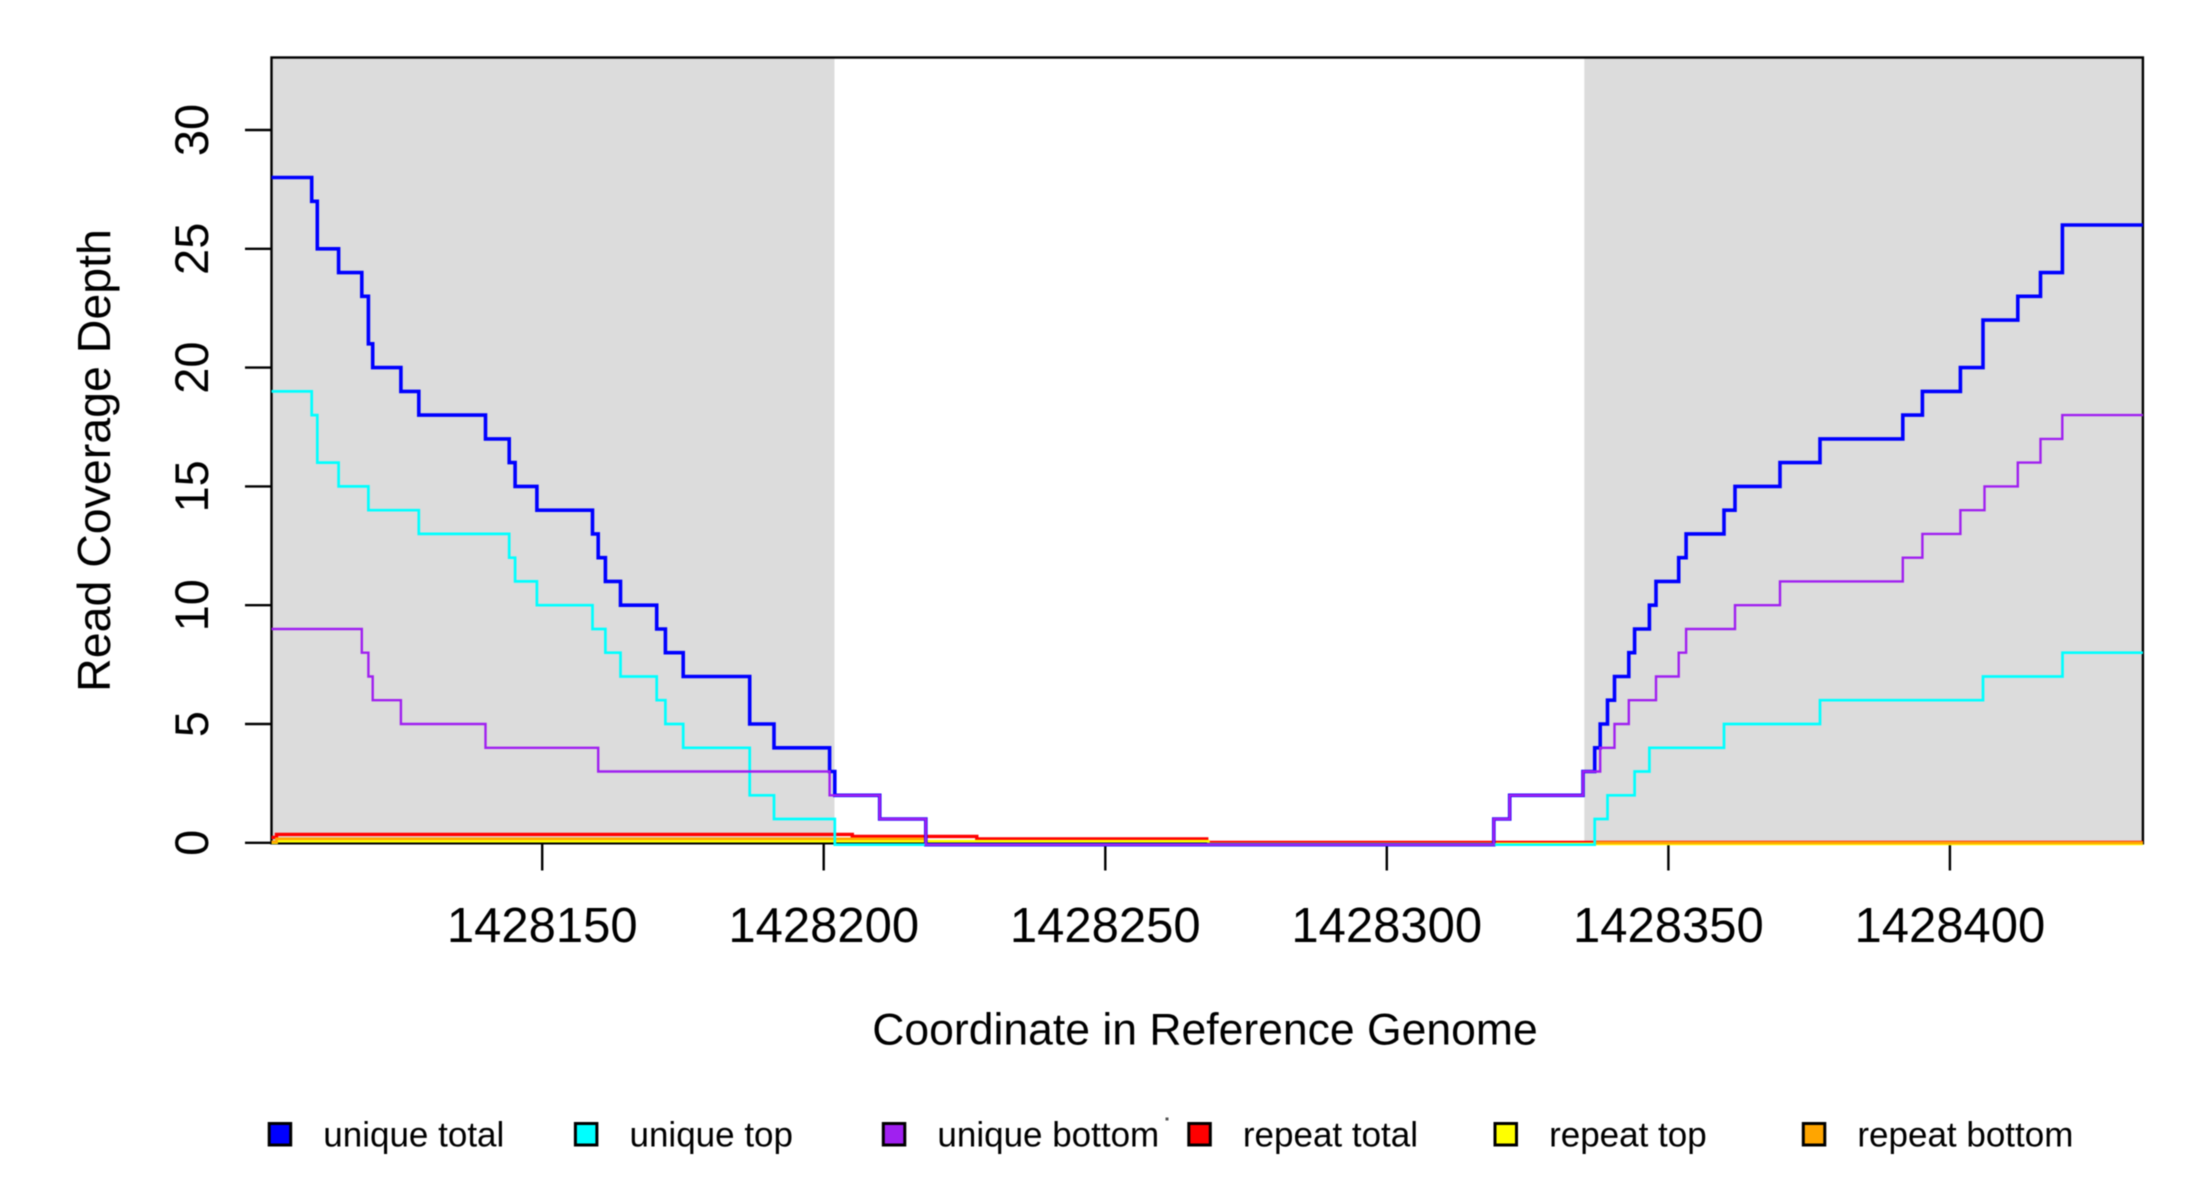  What do you see at coordinates (1204, 1030) in the screenshot?
I see `svg-text: Coordinate in Reference Genome` at bounding box center [1204, 1030].